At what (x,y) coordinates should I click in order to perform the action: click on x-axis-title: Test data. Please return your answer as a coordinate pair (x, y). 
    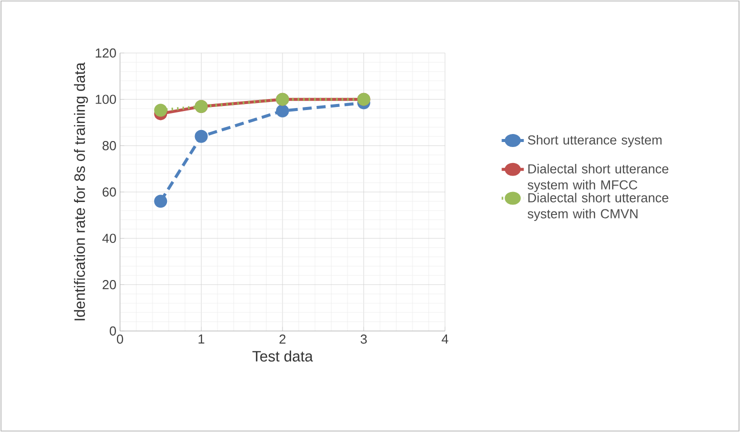
    Looking at the image, I should click on (282, 356).